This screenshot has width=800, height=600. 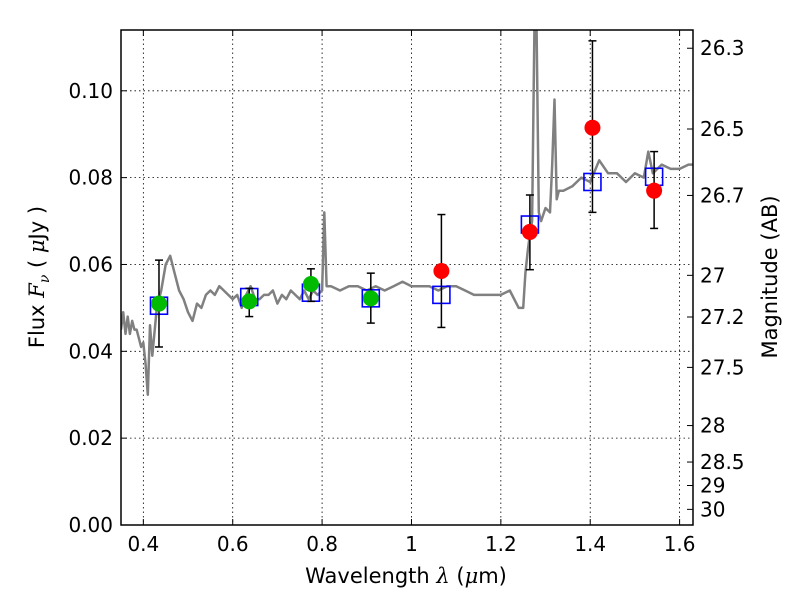 What do you see at coordinates (712, 275) in the screenshot?
I see `mag-tick-label: 27` at bounding box center [712, 275].